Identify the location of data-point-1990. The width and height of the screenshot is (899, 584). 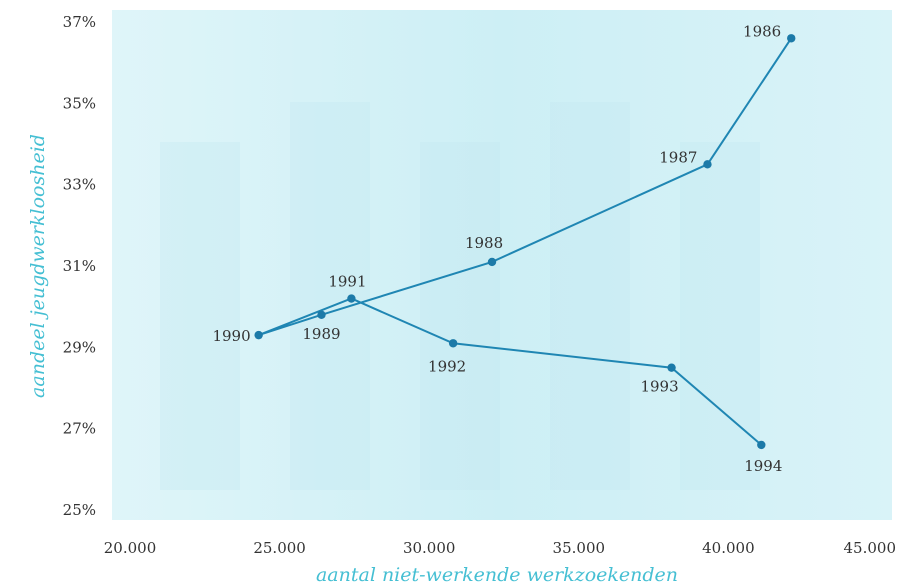
(258, 335).